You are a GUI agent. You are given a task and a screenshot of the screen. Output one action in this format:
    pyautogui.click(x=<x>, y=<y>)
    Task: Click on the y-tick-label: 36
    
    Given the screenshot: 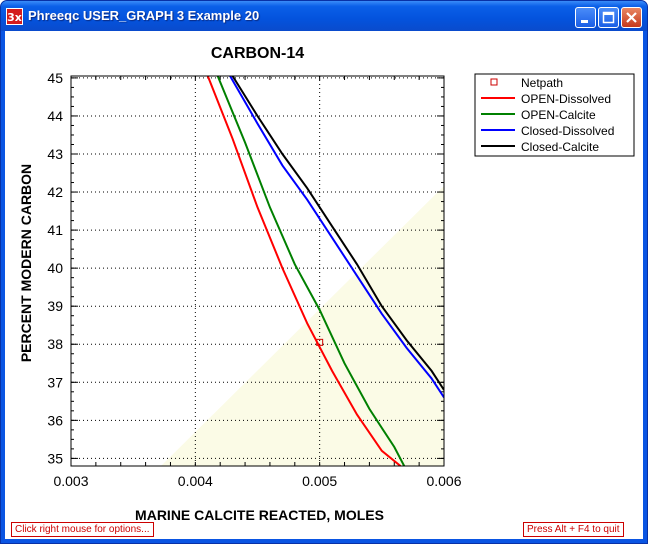 What is the action you would take?
    pyautogui.click(x=55, y=420)
    